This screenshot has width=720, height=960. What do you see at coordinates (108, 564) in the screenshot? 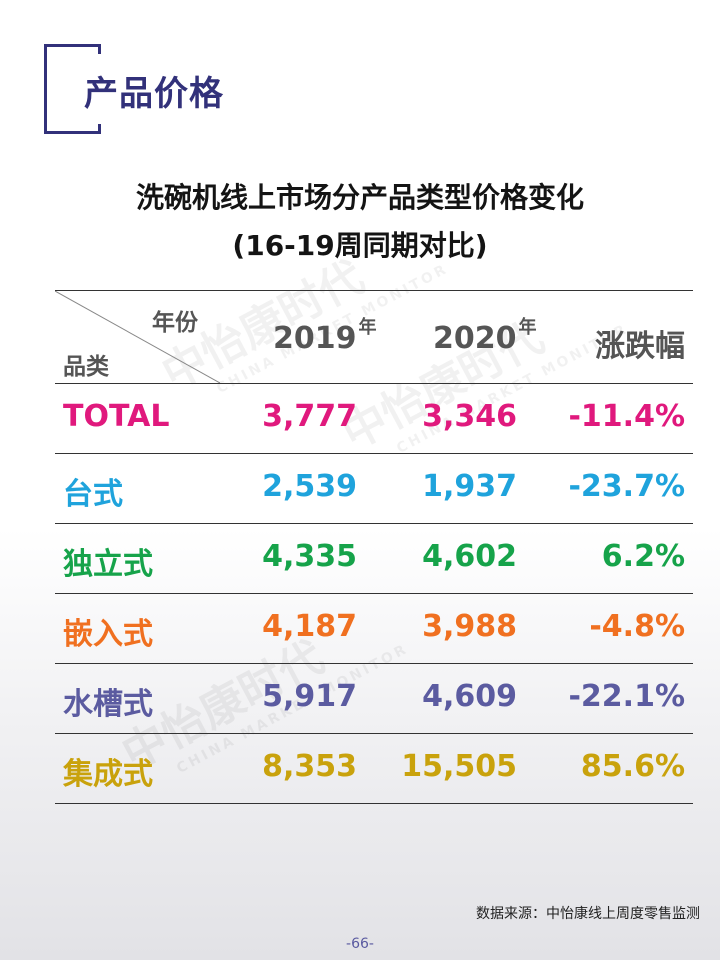
I see `row-category: 独立式` at bounding box center [108, 564].